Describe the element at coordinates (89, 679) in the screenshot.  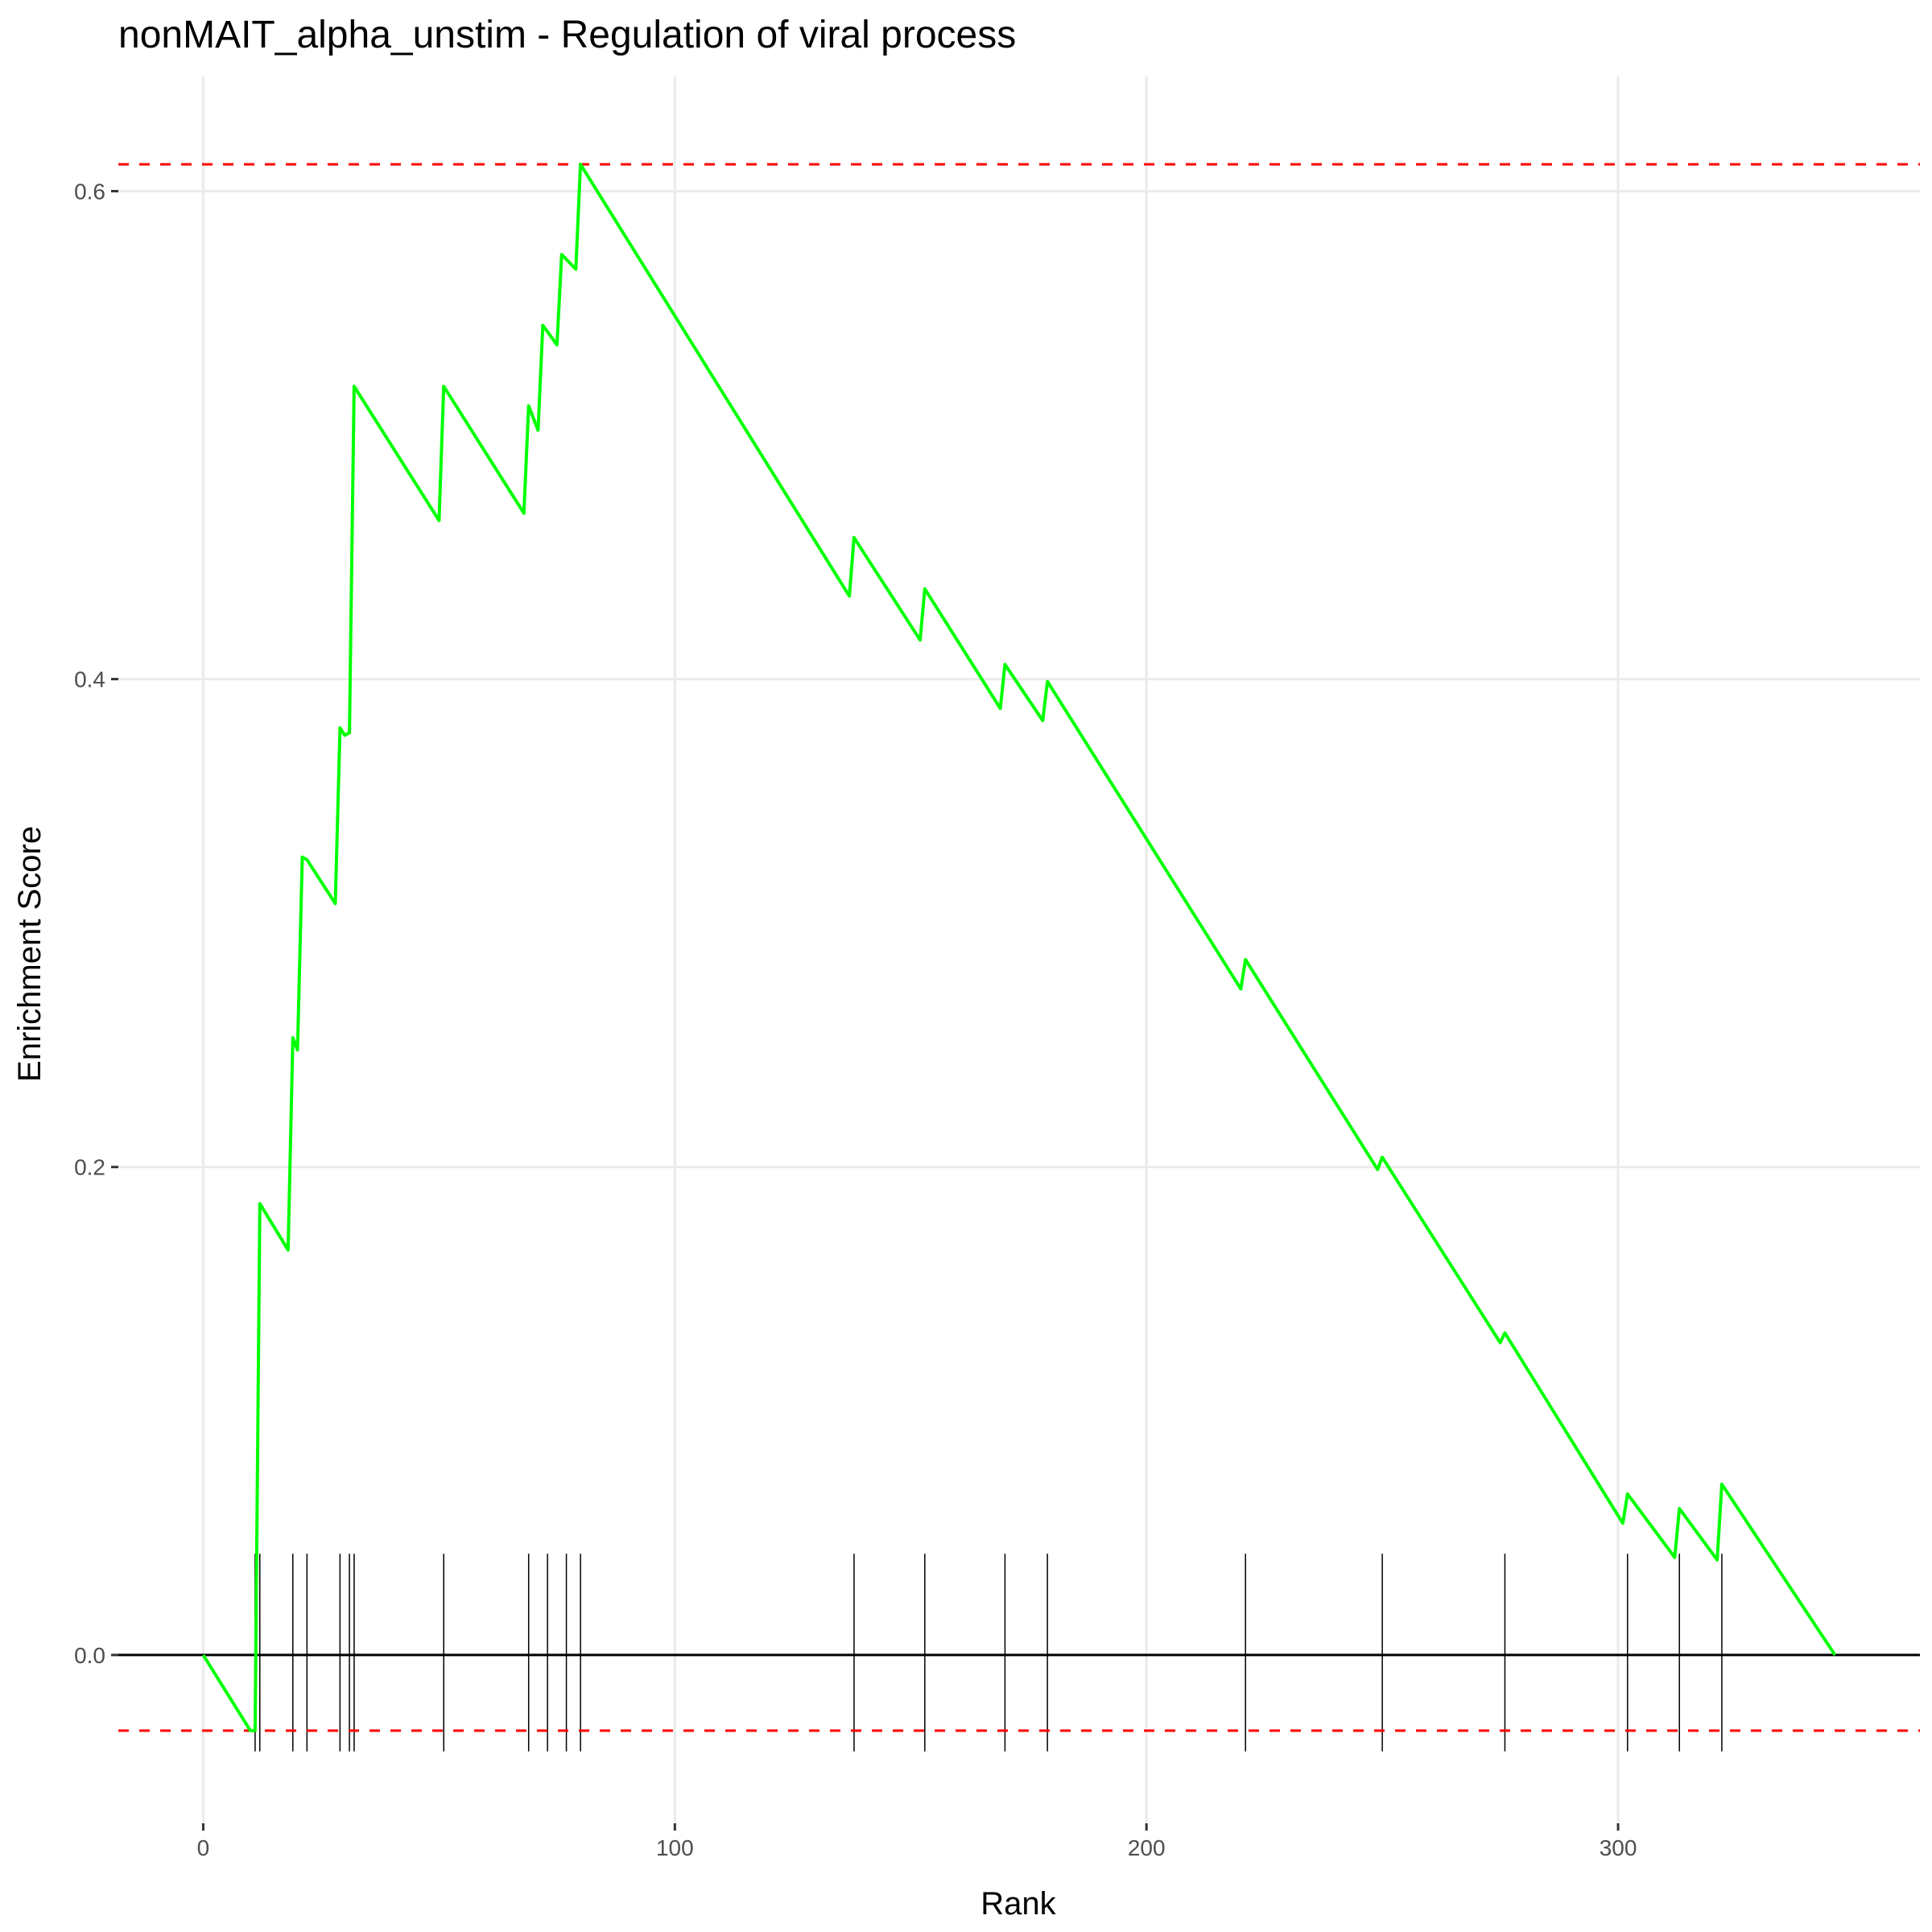
I see `y-tick-label: 0.4` at that location.